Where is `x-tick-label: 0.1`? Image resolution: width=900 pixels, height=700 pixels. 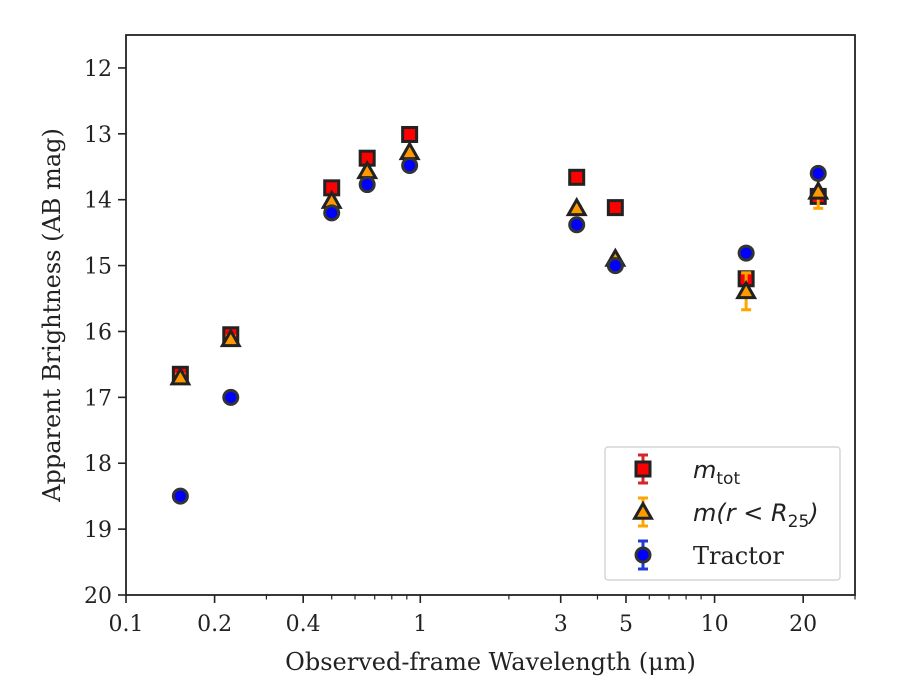
x-tick-label: 0.1 is located at coordinates (126, 624).